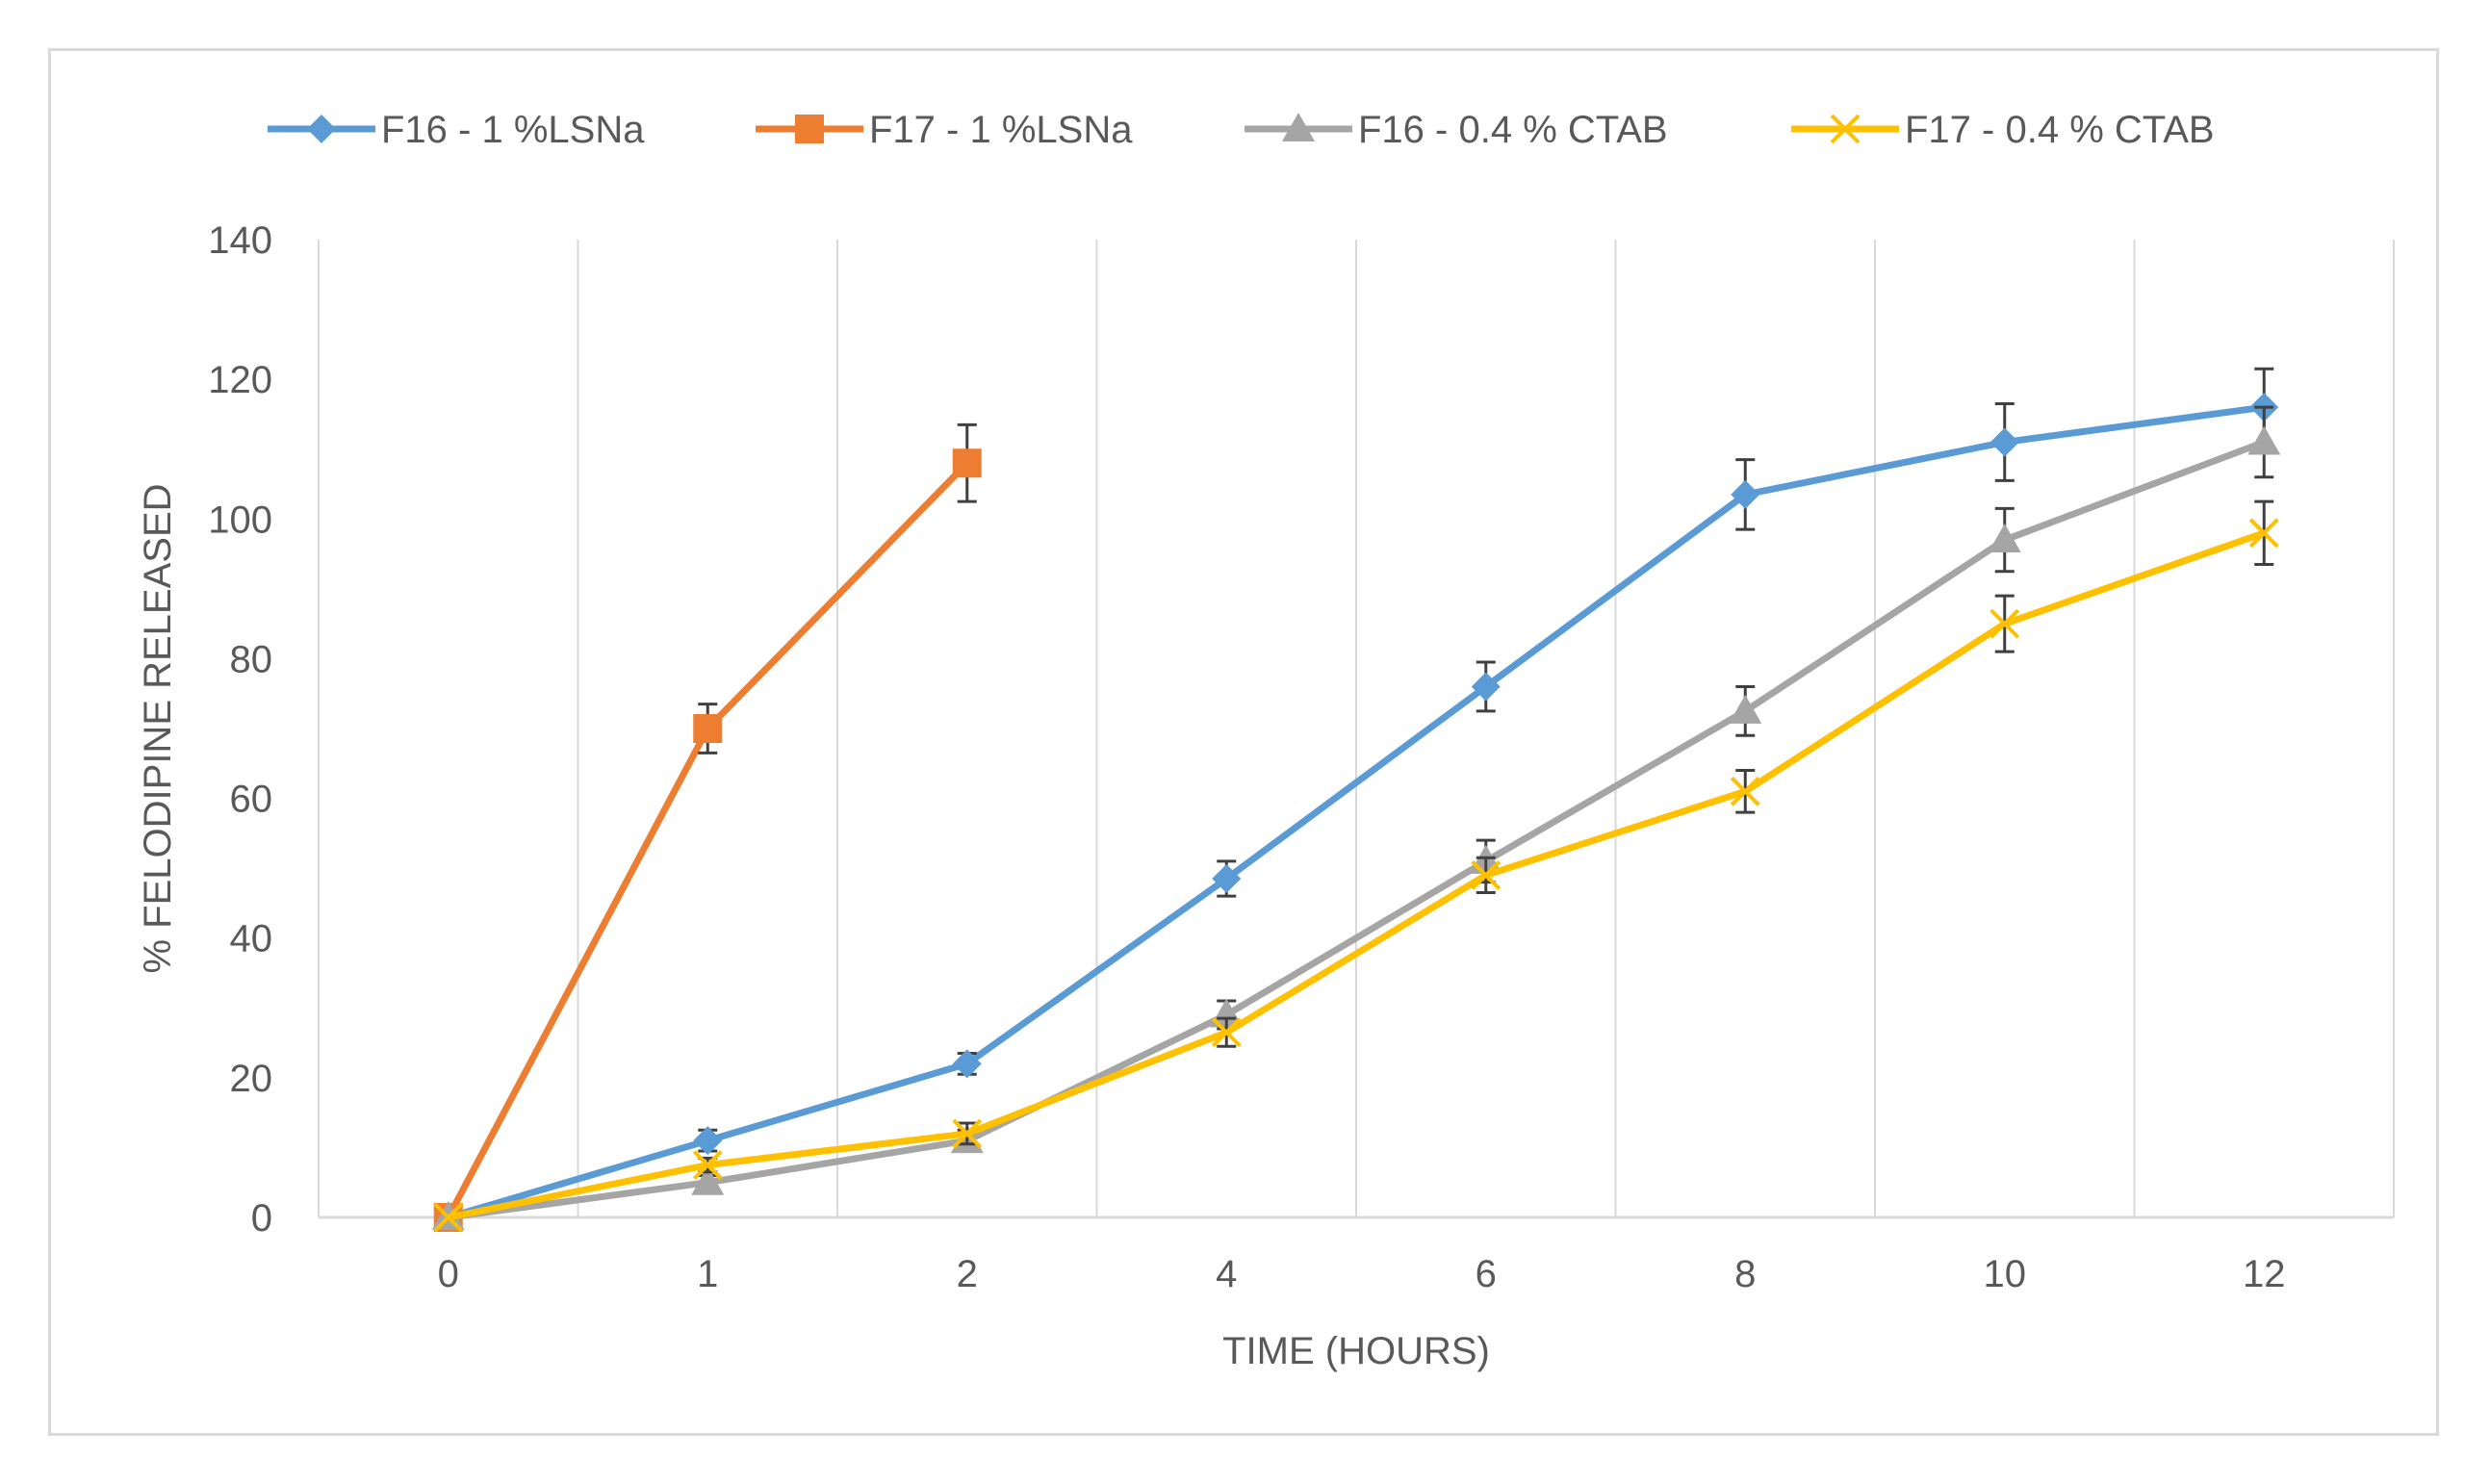 The height and width of the screenshot is (1484, 2490). I want to click on y-tick-label: 20, so click(251, 1079).